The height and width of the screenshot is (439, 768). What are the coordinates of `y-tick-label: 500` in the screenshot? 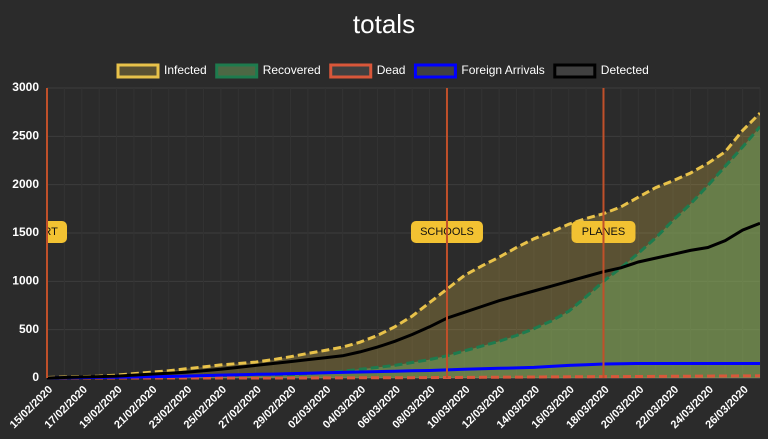 It's located at (29, 329).